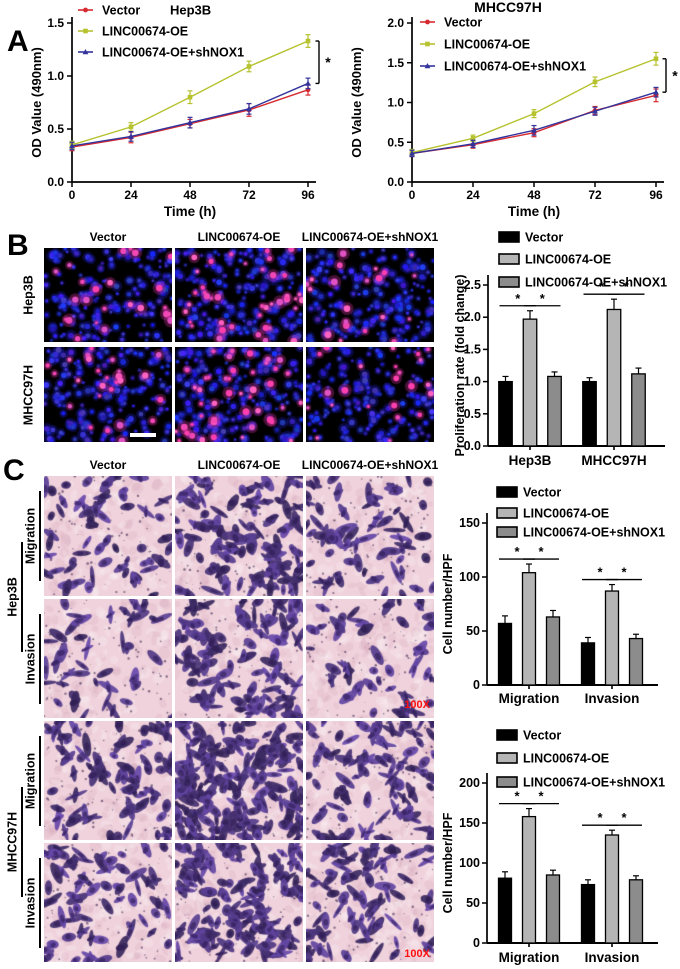 The image size is (680, 969). I want to click on y-tick-label: 2.5, so click(472, 285).